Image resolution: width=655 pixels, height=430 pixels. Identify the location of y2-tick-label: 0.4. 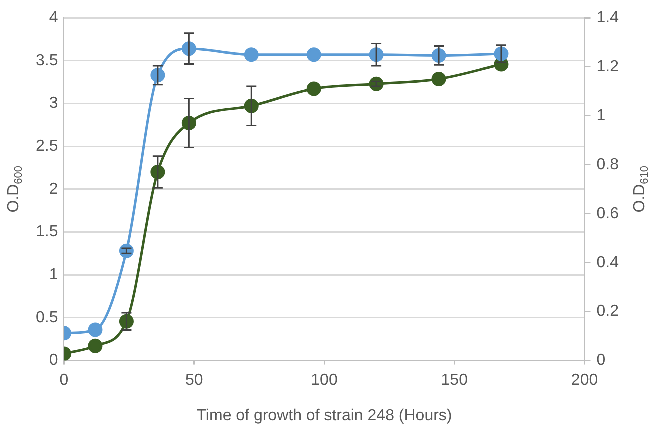
(608, 263).